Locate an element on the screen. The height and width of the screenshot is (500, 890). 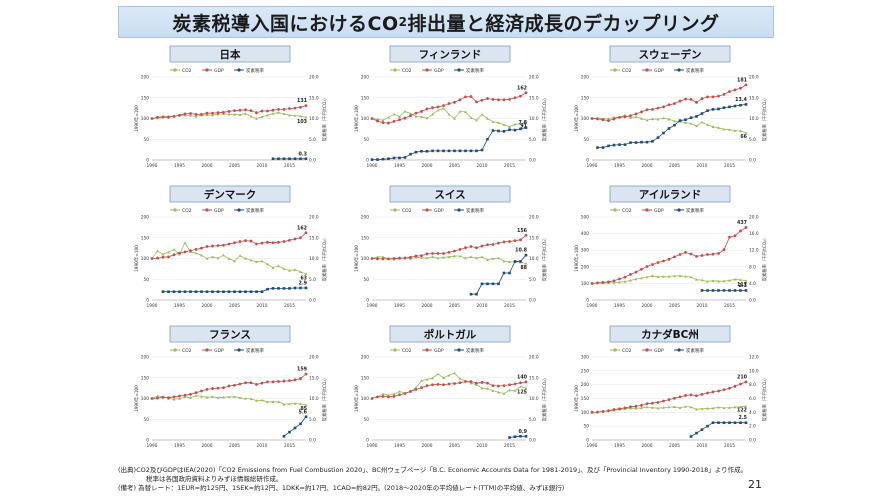
y-right-tick: 15.0 is located at coordinates (314, 238).